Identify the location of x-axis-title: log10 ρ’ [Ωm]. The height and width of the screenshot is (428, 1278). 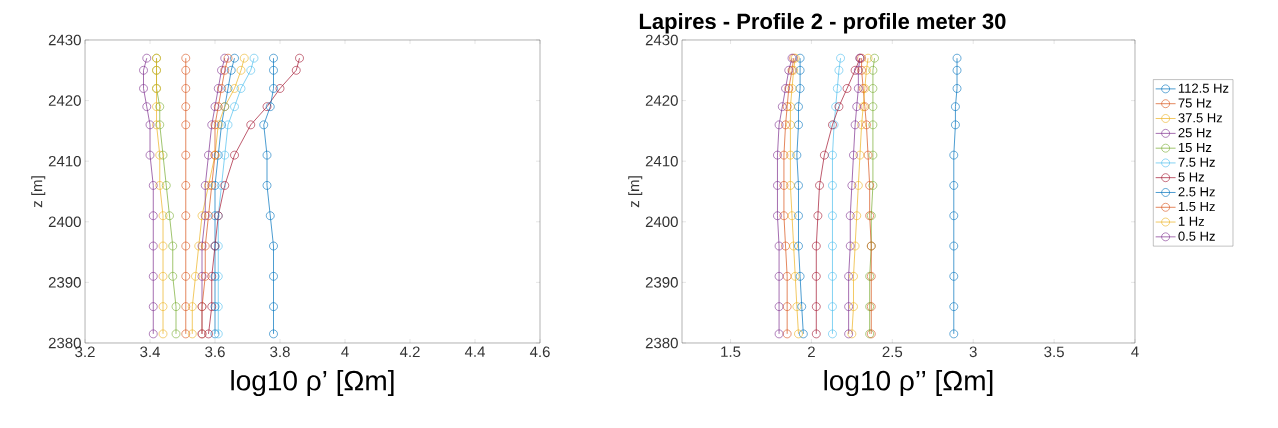
(312, 383).